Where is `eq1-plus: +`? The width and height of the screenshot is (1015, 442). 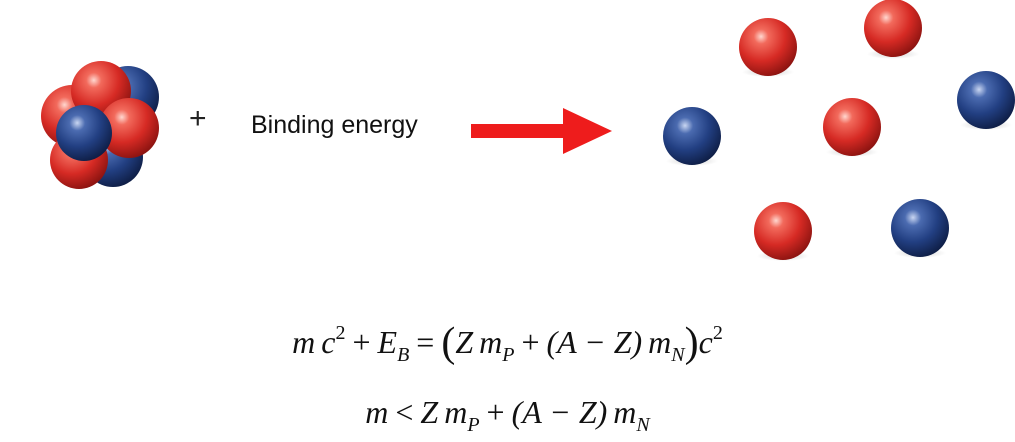
eq1-plus: + is located at coordinates (361, 342).